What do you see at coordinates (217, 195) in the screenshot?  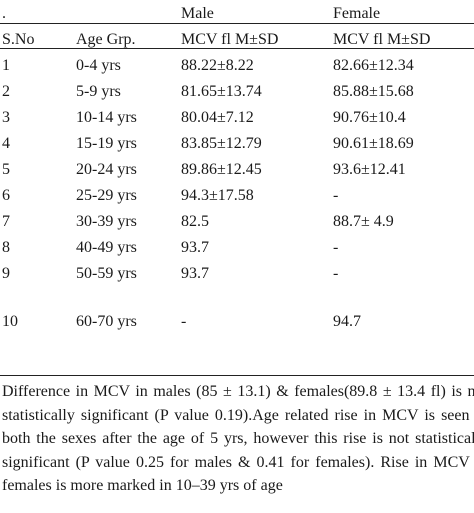 I see `cell-male: 94.3±17.58` at bounding box center [217, 195].